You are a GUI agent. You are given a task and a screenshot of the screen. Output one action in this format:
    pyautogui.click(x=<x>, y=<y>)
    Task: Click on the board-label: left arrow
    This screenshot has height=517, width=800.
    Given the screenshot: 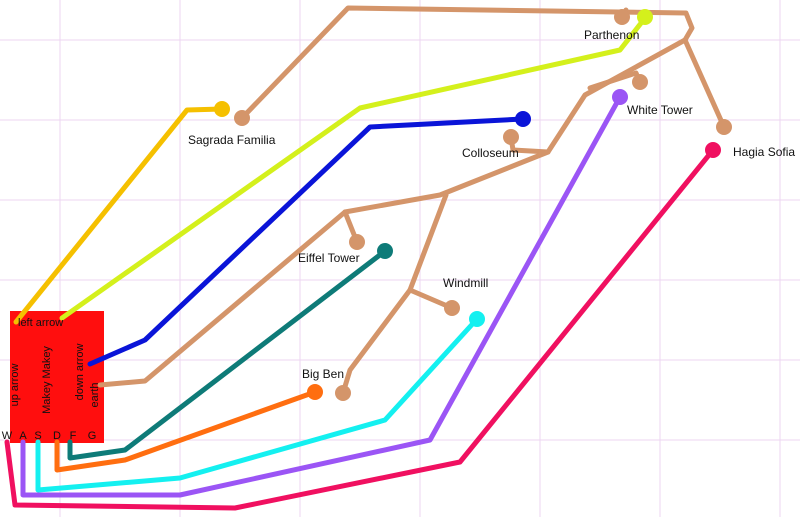 What is the action you would take?
    pyautogui.click(x=40, y=323)
    